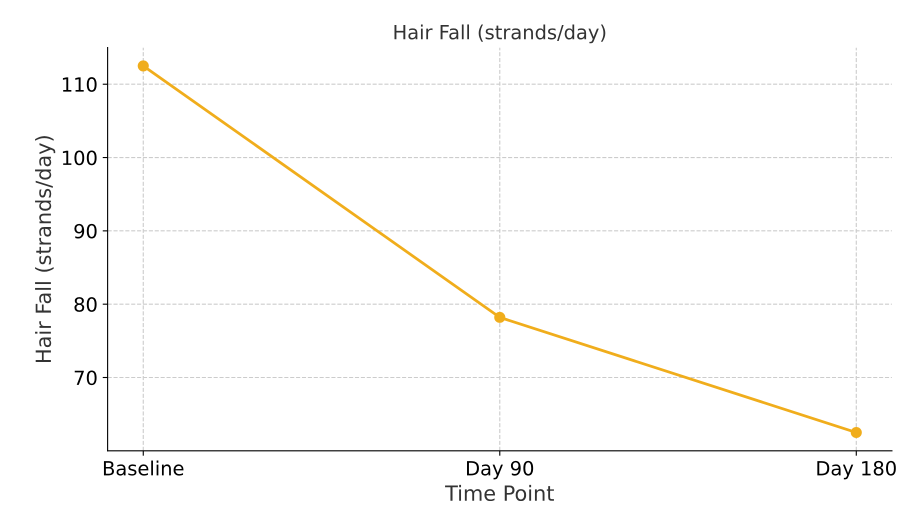  What do you see at coordinates (856, 470) in the screenshot?
I see `x-tick-label: Day 180` at bounding box center [856, 470].